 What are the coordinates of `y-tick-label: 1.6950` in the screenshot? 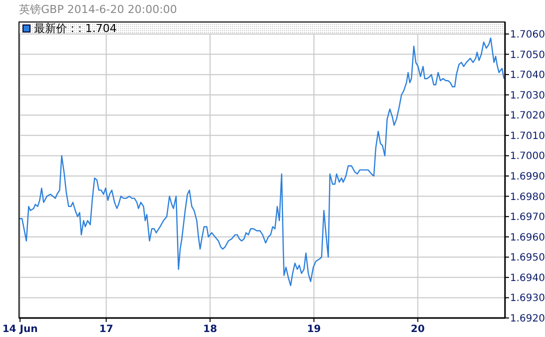 It's located at (527, 258).